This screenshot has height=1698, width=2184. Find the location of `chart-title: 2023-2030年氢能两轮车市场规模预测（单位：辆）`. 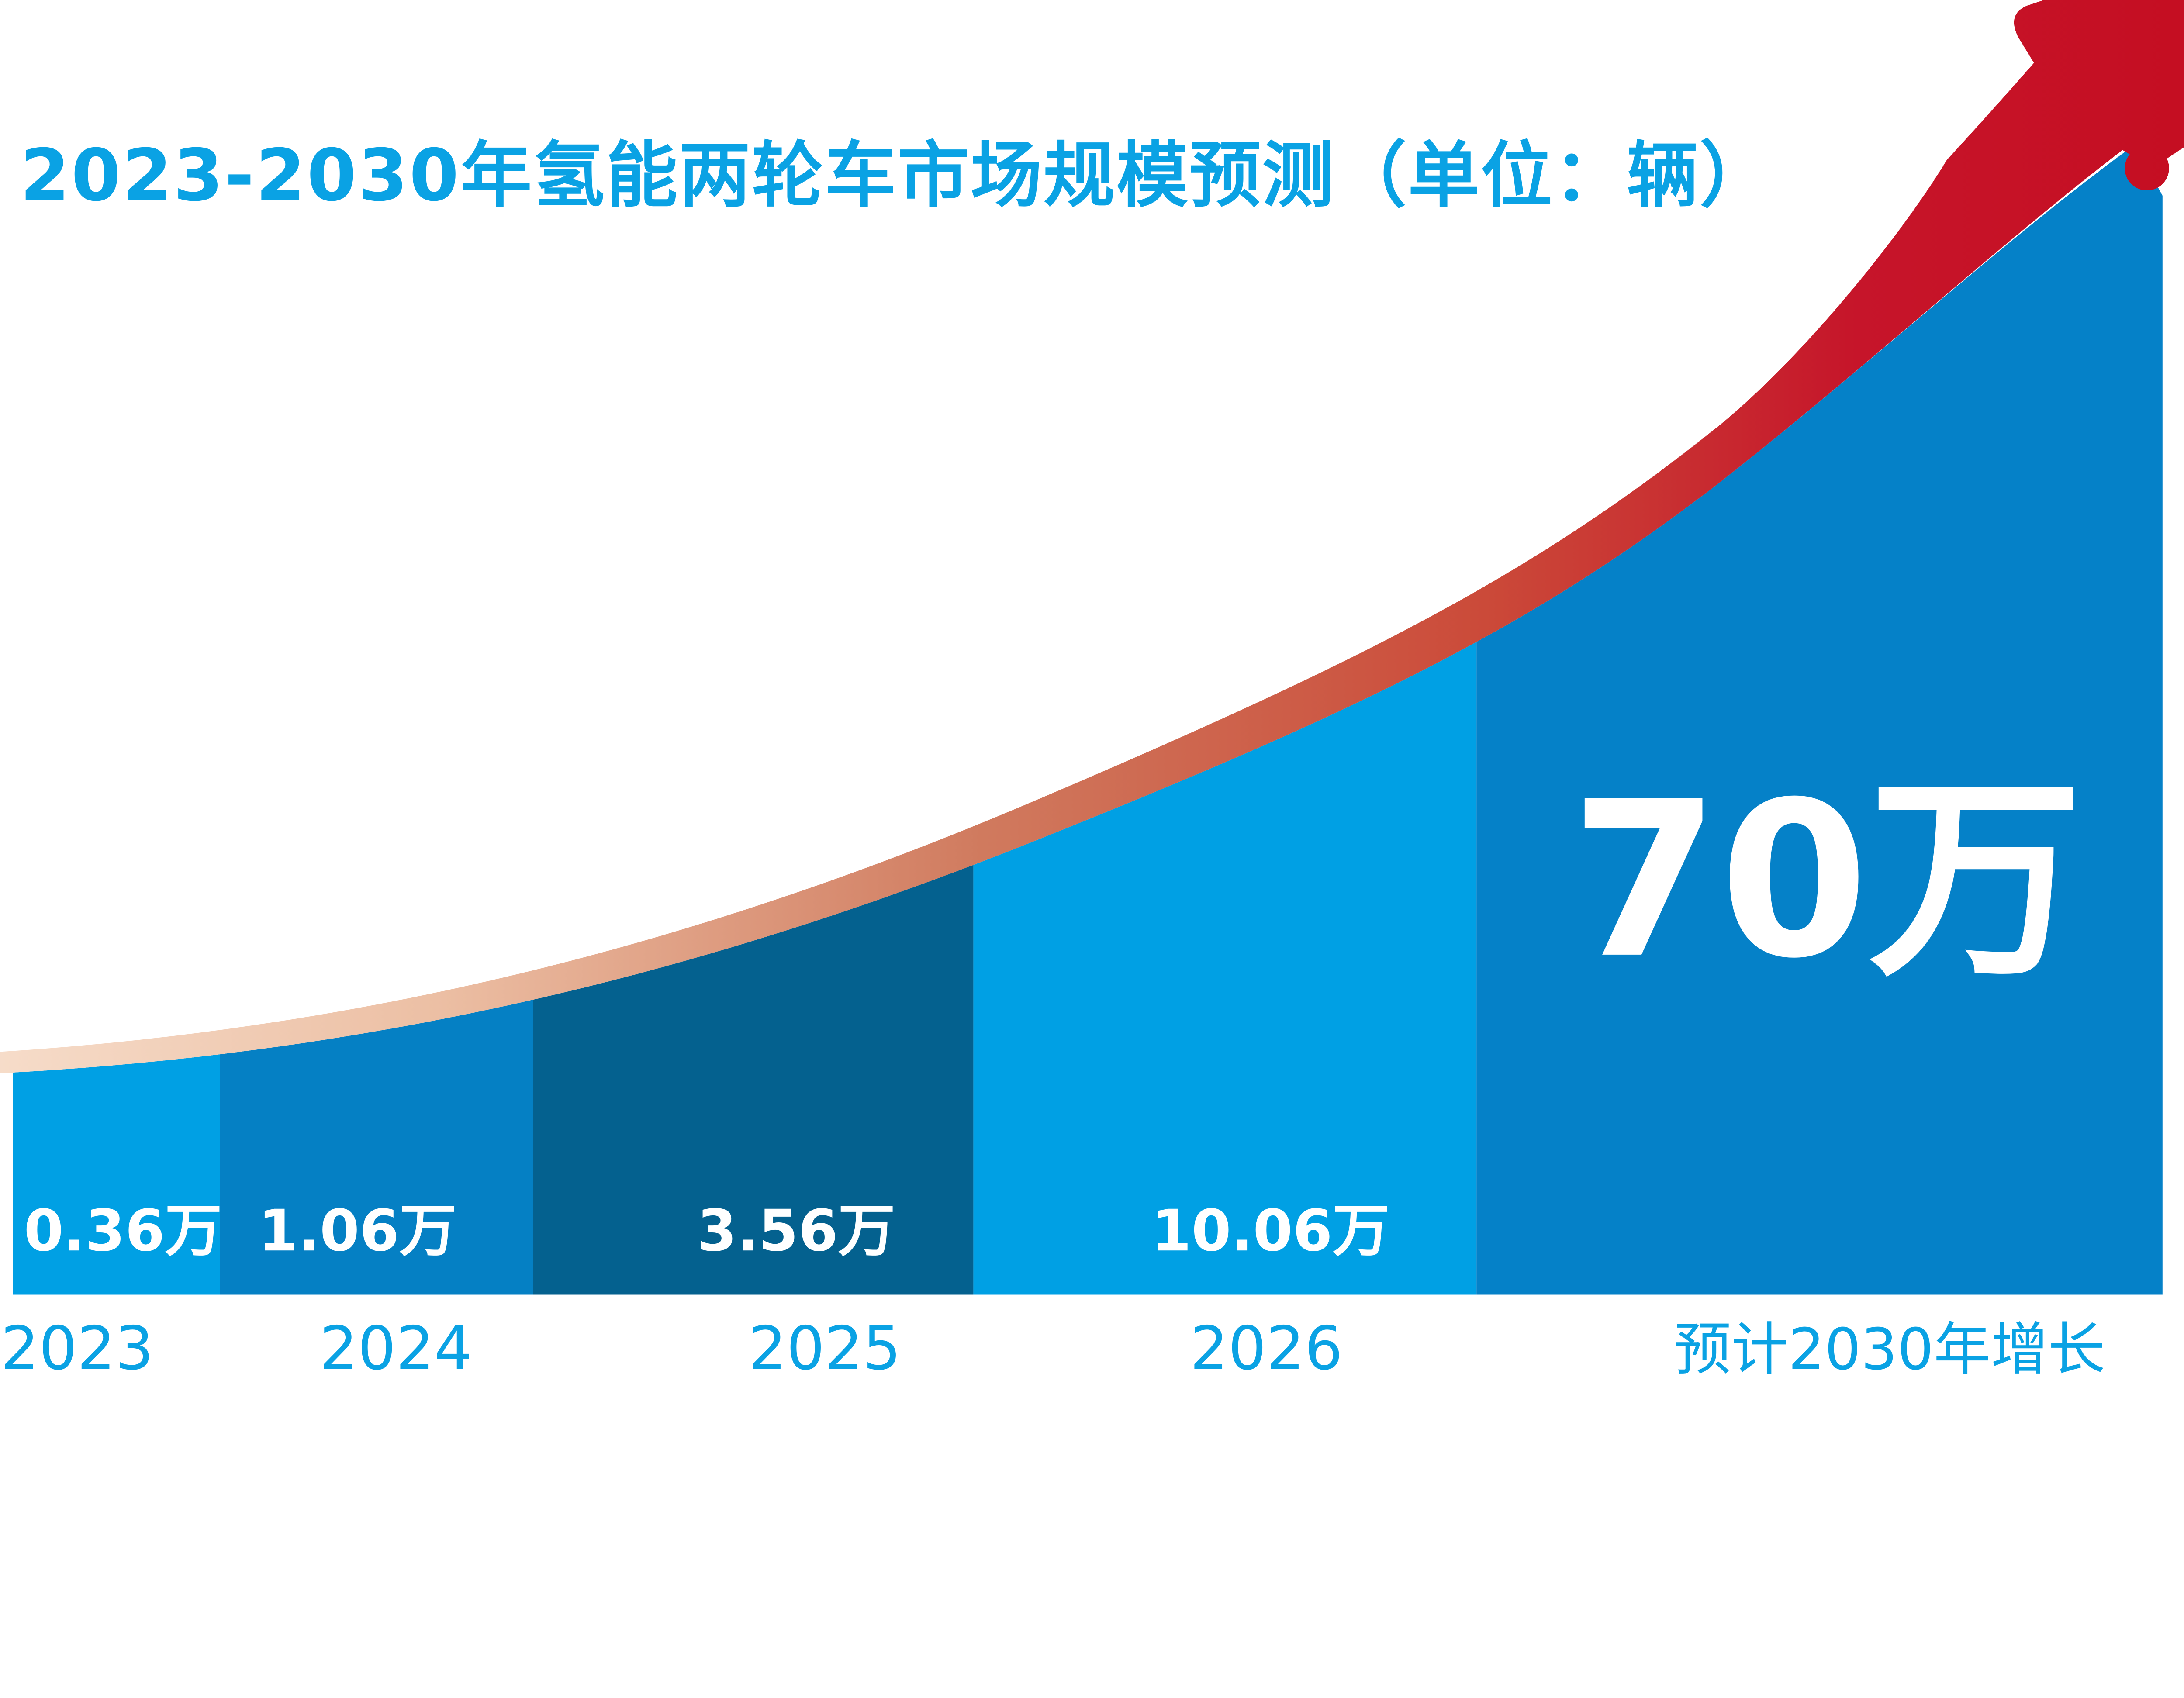

chart-title: 2023-2030年氢能两轮车市场规模预测（单位：辆） is located at coordinates (896, 175).